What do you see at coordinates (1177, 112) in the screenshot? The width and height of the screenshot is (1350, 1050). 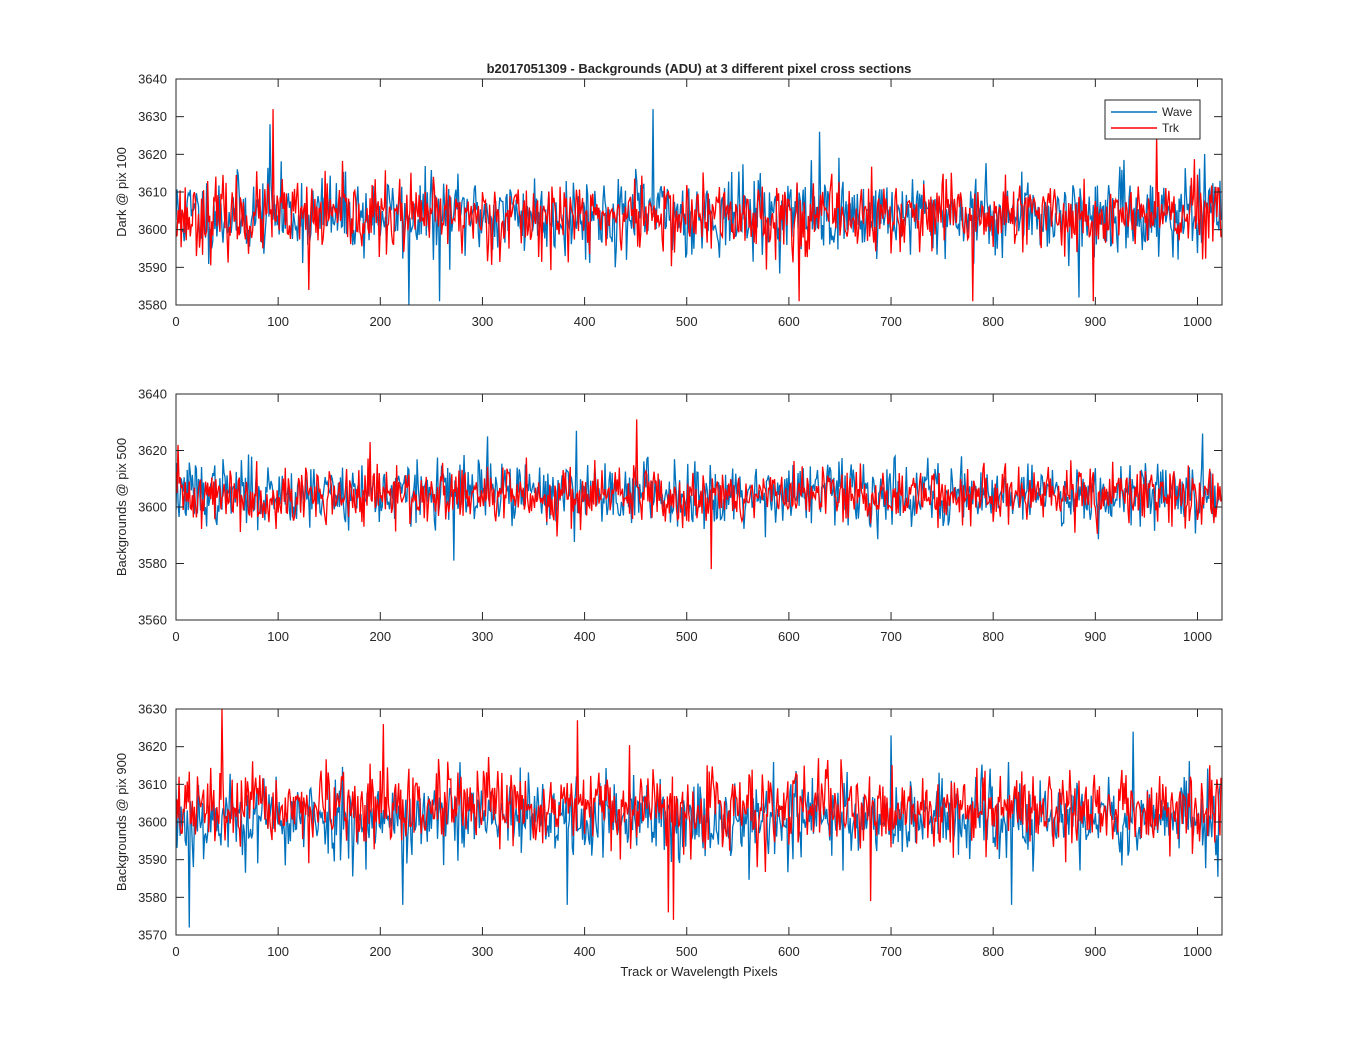 I see `legend-label-wave: Wave` at bounding box center [1177, 112].